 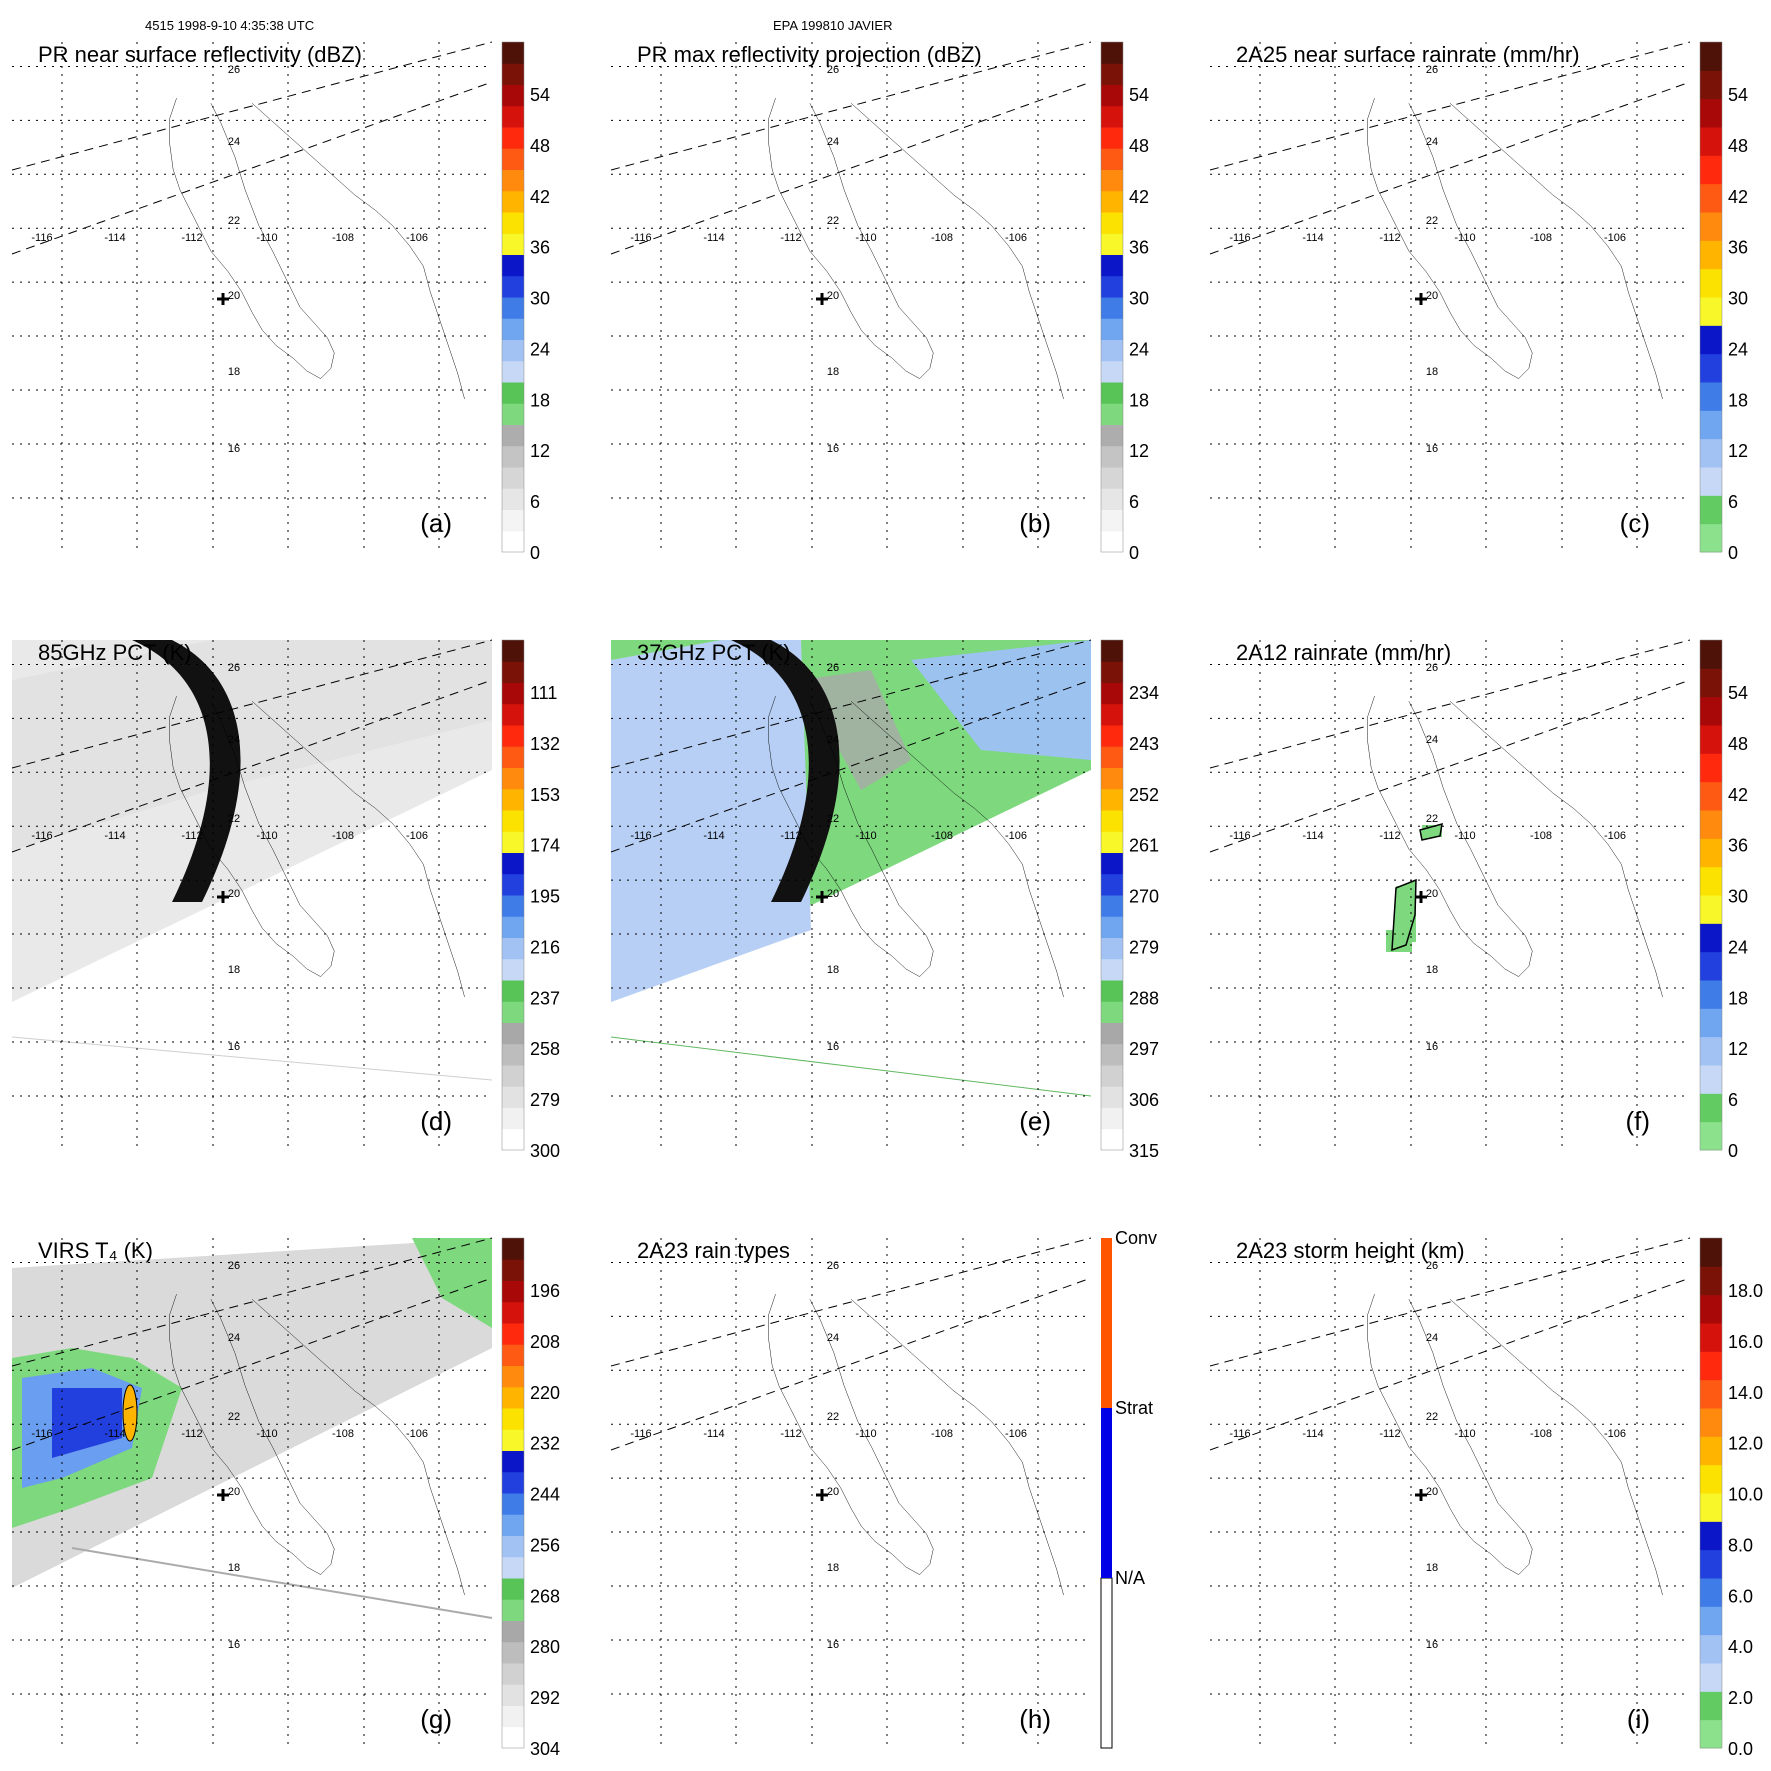 What do you see at coordinates (1740, 1698) in the screenshot?
I see `colorbar-label: 2.0` at bounding box center [1740, 1698].